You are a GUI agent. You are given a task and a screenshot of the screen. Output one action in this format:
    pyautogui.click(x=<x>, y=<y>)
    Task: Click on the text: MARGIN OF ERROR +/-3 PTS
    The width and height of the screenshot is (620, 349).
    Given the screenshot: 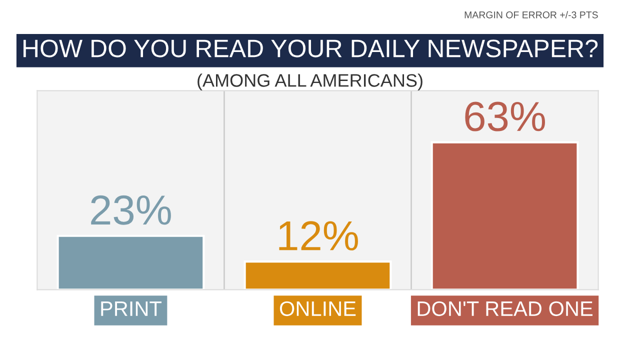 What is the action you would take?
    pyautogui.click(x=531, y=14)
    